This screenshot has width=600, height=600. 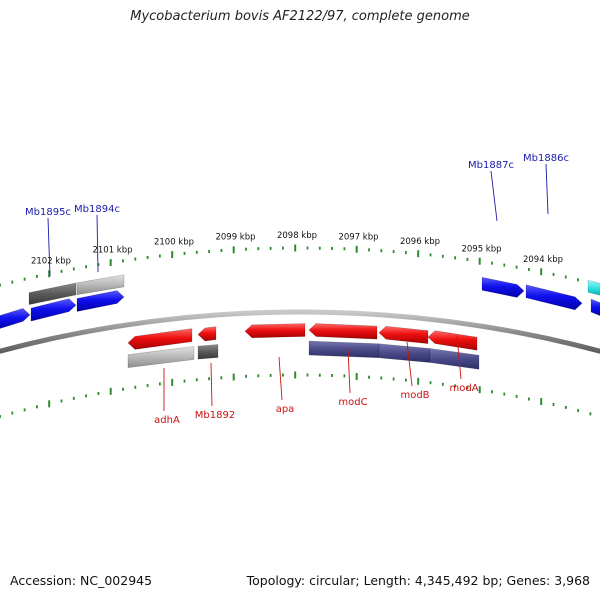 I want to click on ruler-tick-label: 2095 kbp, so click(x=481, y=249).